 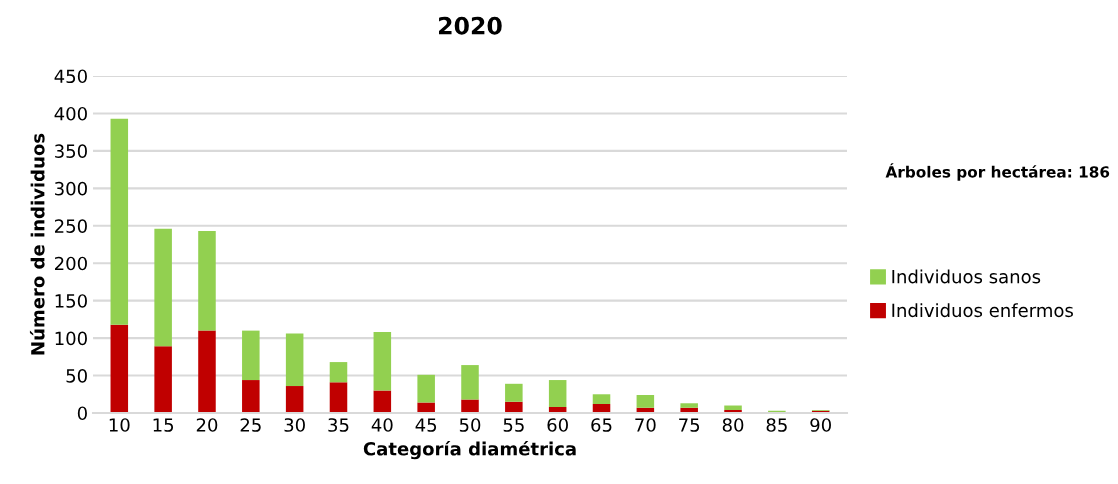 What do you see at coordinates (513, 425) in the screenshot?
I see `x-tick-label: 55` at bounding box center [513, 425].